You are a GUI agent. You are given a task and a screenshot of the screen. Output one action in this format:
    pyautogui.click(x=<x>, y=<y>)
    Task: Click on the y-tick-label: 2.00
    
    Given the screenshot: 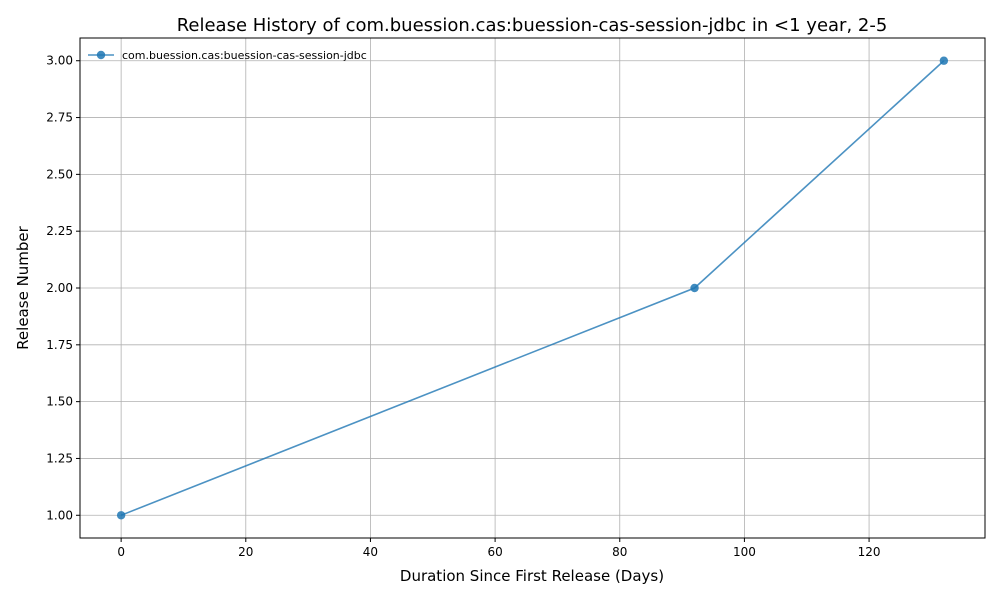 What is the action you would take?
    pyautogui.click(x=59, y=288)
    